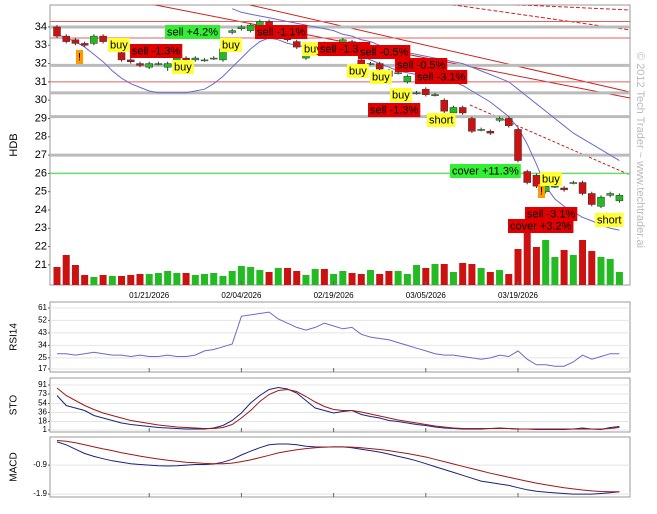  What do you see at coordinates (14, 466) in the screenshot?
I see `y-axis-label: MACD` at bounding box center [14, 466].